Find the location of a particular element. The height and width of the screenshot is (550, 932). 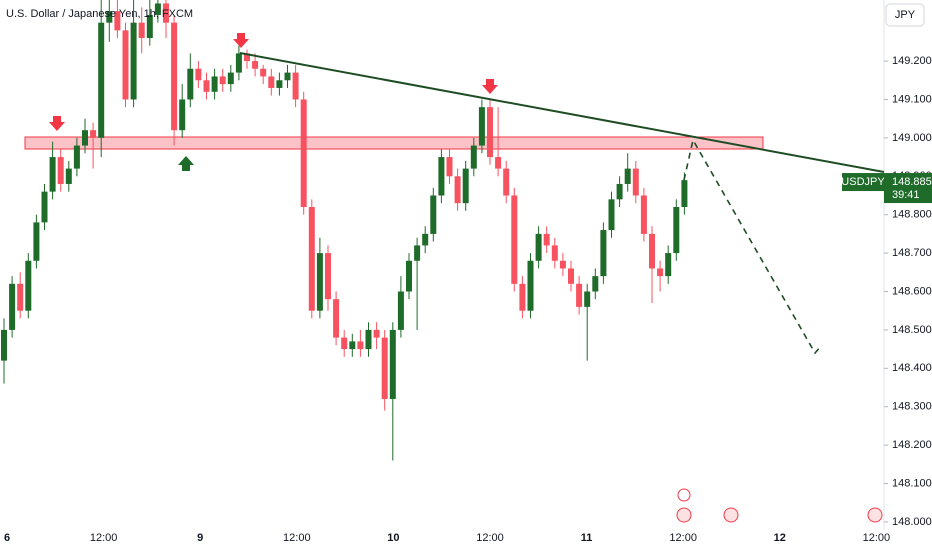

y-tick-label: 149.200 is located at coordinates (912, 61).